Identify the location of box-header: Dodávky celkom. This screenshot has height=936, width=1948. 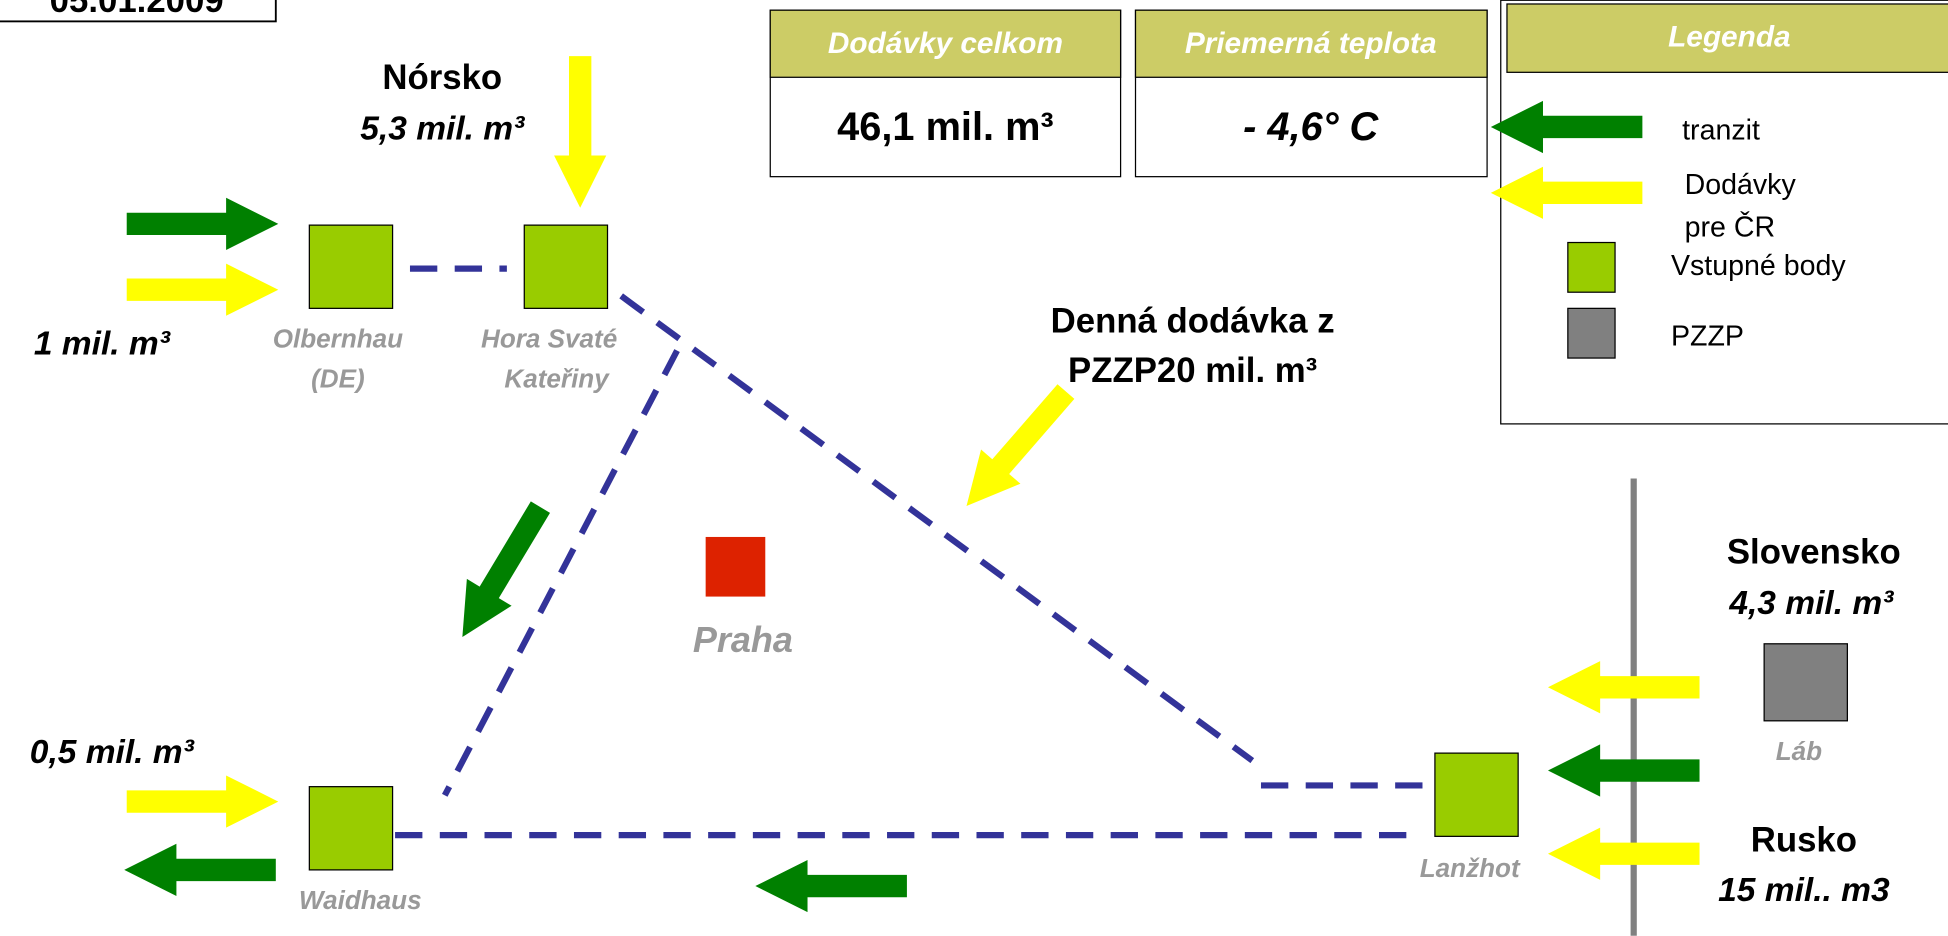
(945, 43).